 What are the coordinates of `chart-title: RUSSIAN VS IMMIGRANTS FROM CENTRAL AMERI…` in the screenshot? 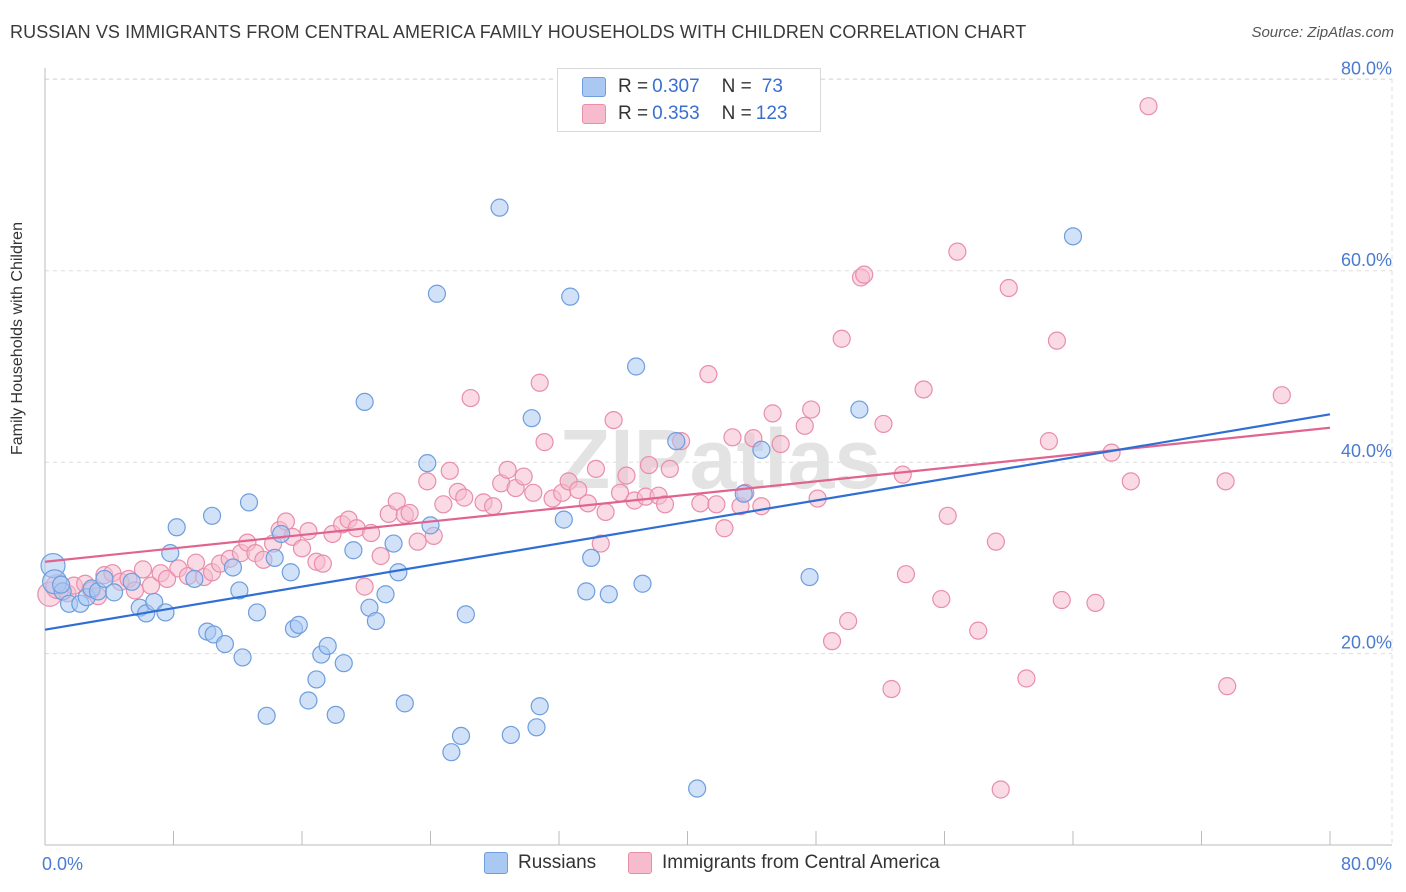 It's located at (518, 32).